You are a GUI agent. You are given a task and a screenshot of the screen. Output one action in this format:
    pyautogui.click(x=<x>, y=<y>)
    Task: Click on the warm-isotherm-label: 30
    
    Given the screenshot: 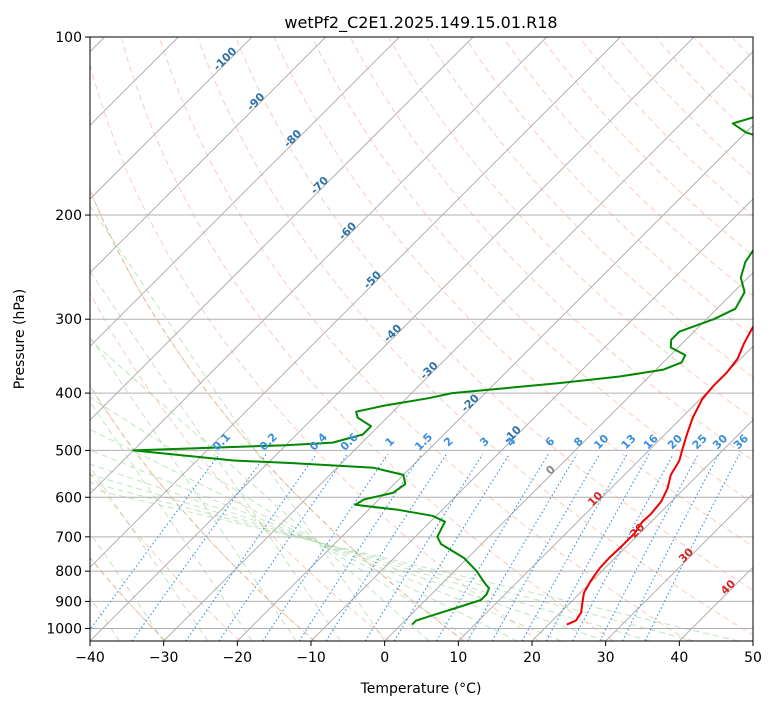 What is the action you would take?
    pyautogui.click(x=686, y=555)
    